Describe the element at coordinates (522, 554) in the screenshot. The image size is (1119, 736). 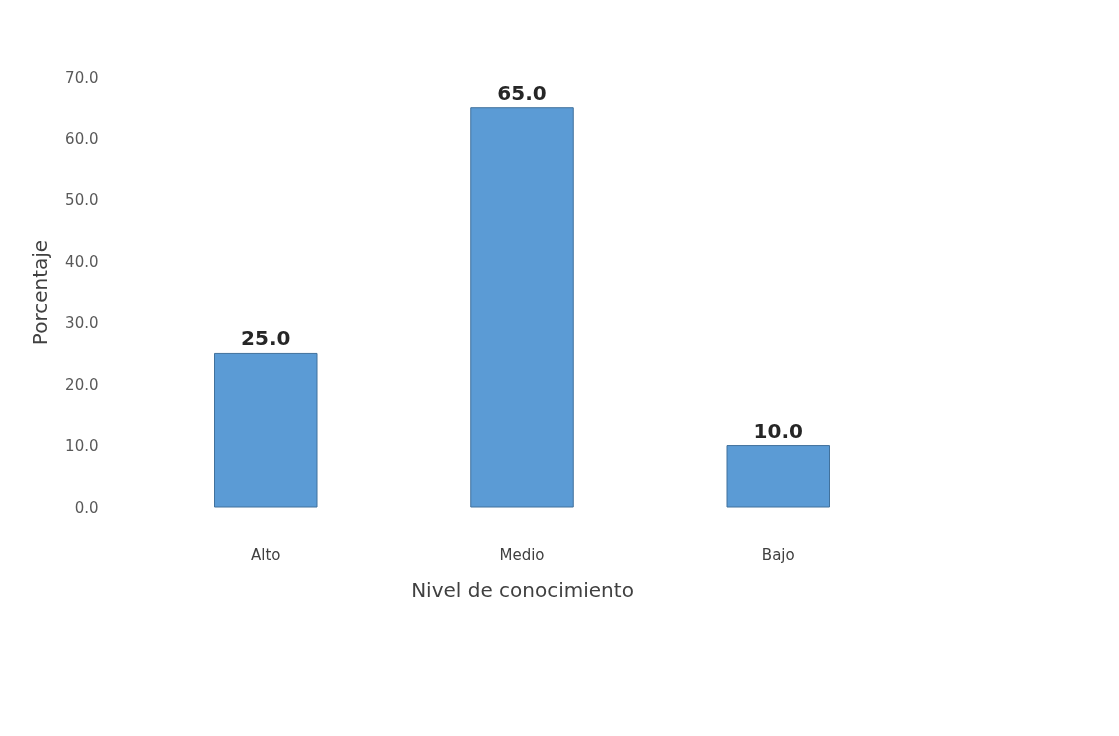
I see `x-tick-label: Medio` at that location.